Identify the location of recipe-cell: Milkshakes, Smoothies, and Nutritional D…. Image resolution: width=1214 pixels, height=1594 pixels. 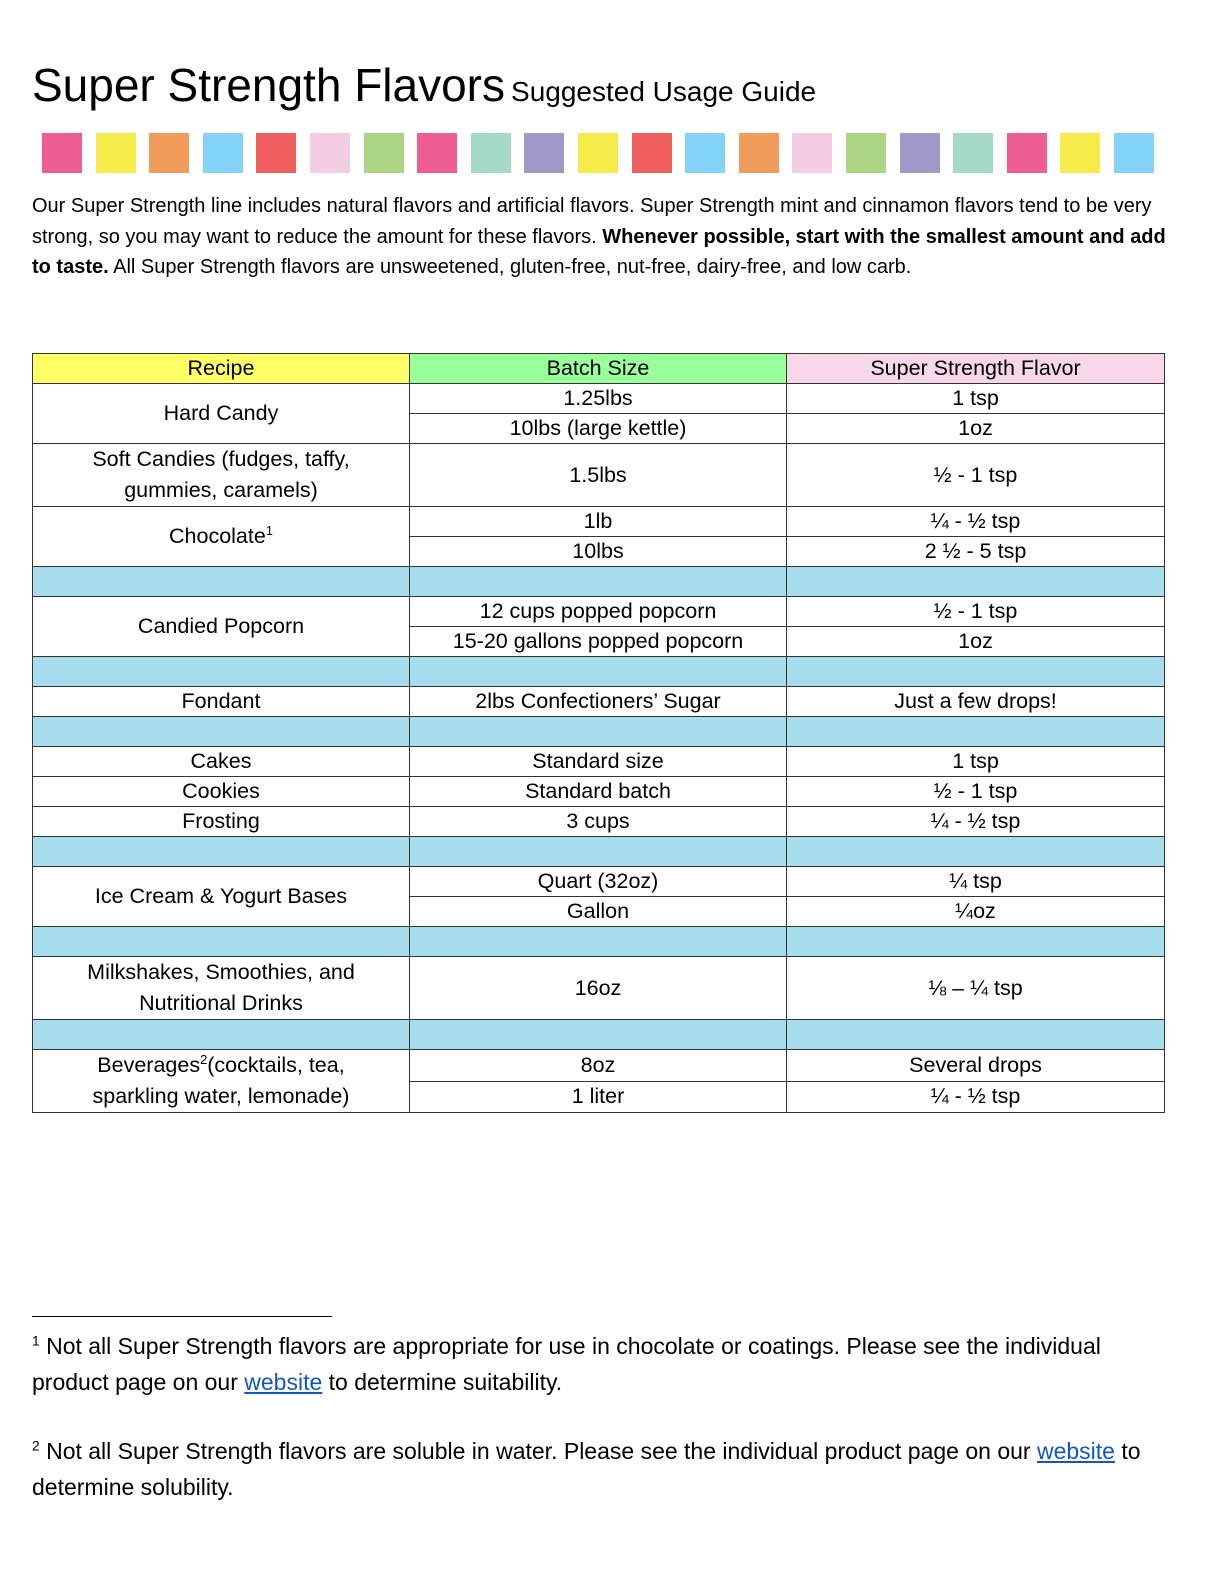
(221, 988).